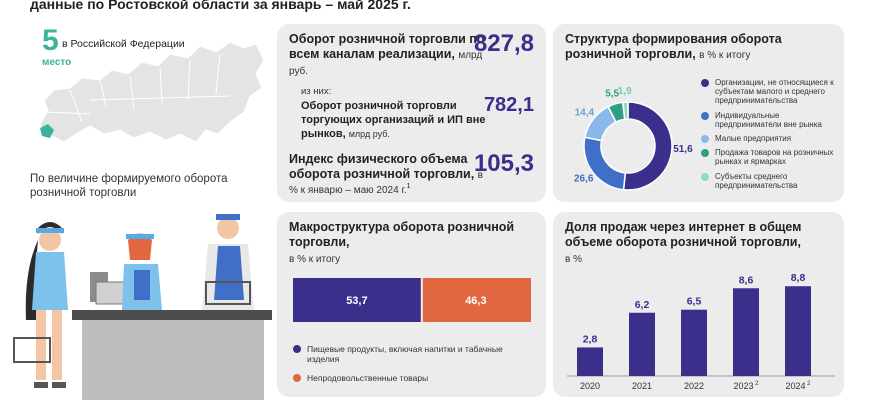 This screenshot has height=400, width=870. I want to click on turnover-value: 827,8, so click(503, 43).